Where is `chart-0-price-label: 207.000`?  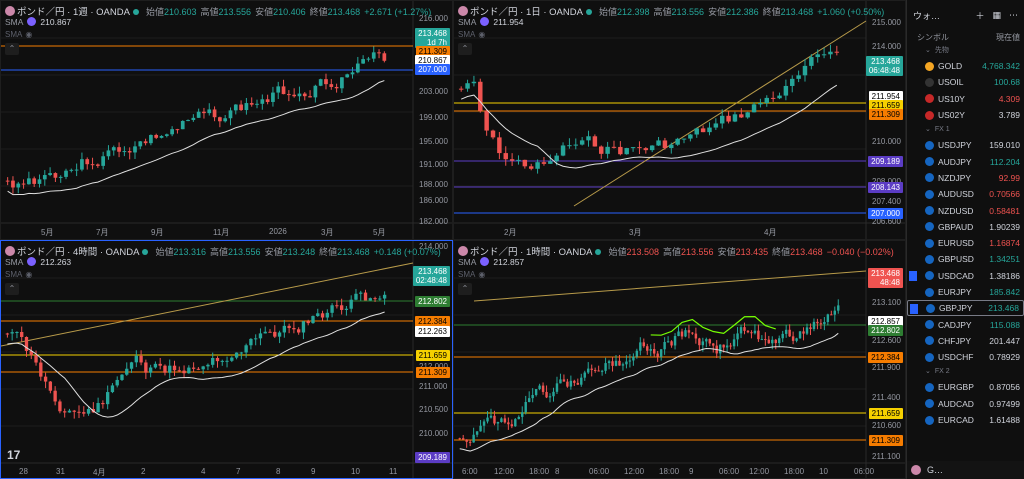 chart-0-price-label: 207.000 is located at coordinates (432, 69).